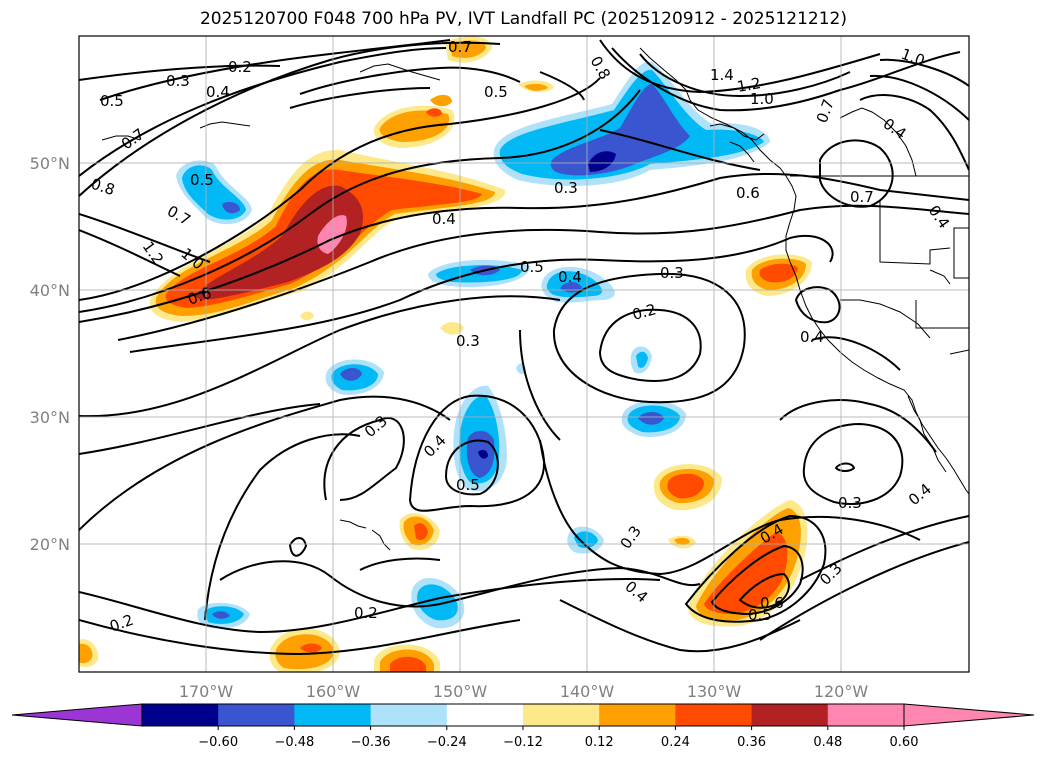 This screenshot has width=1047, height=765. What do you see at coordinates (333, 691) in the screenshot?
I see `lon-label: 160°W` at bounding box center [333, 691].